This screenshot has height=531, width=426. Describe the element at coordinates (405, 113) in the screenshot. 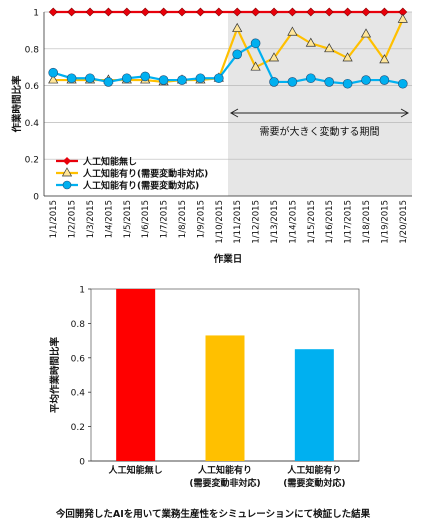

I see `annotation-arrowhead-right` at that location.